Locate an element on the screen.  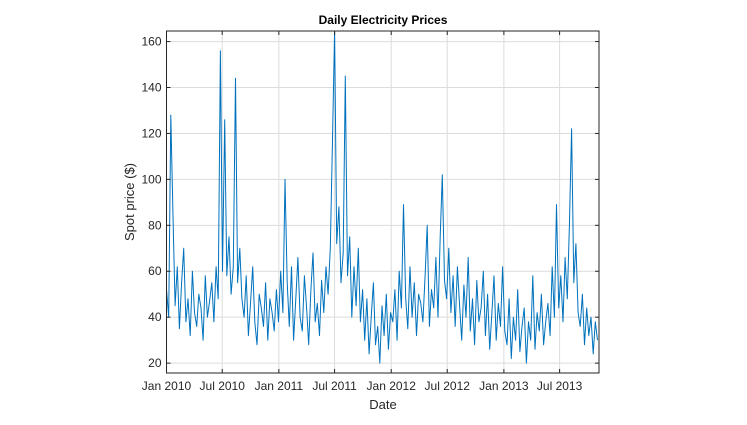
x-tick-label: Jul 2011 is located at coordinates (334, 386).